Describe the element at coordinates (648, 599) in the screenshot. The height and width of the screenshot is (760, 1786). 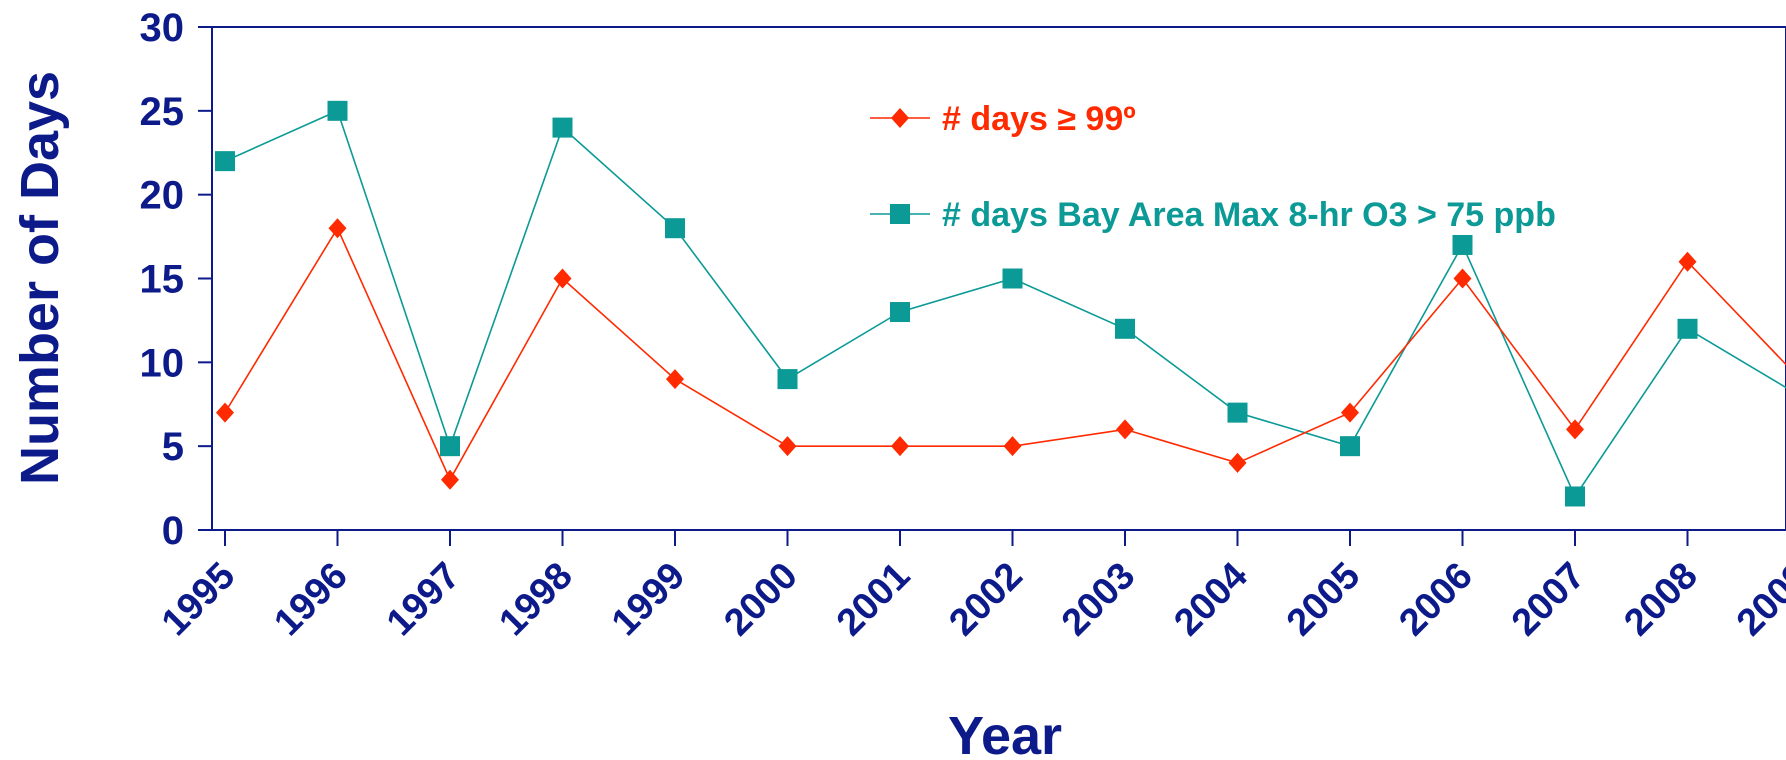
I see `x-tick-label: 1999` at that location.